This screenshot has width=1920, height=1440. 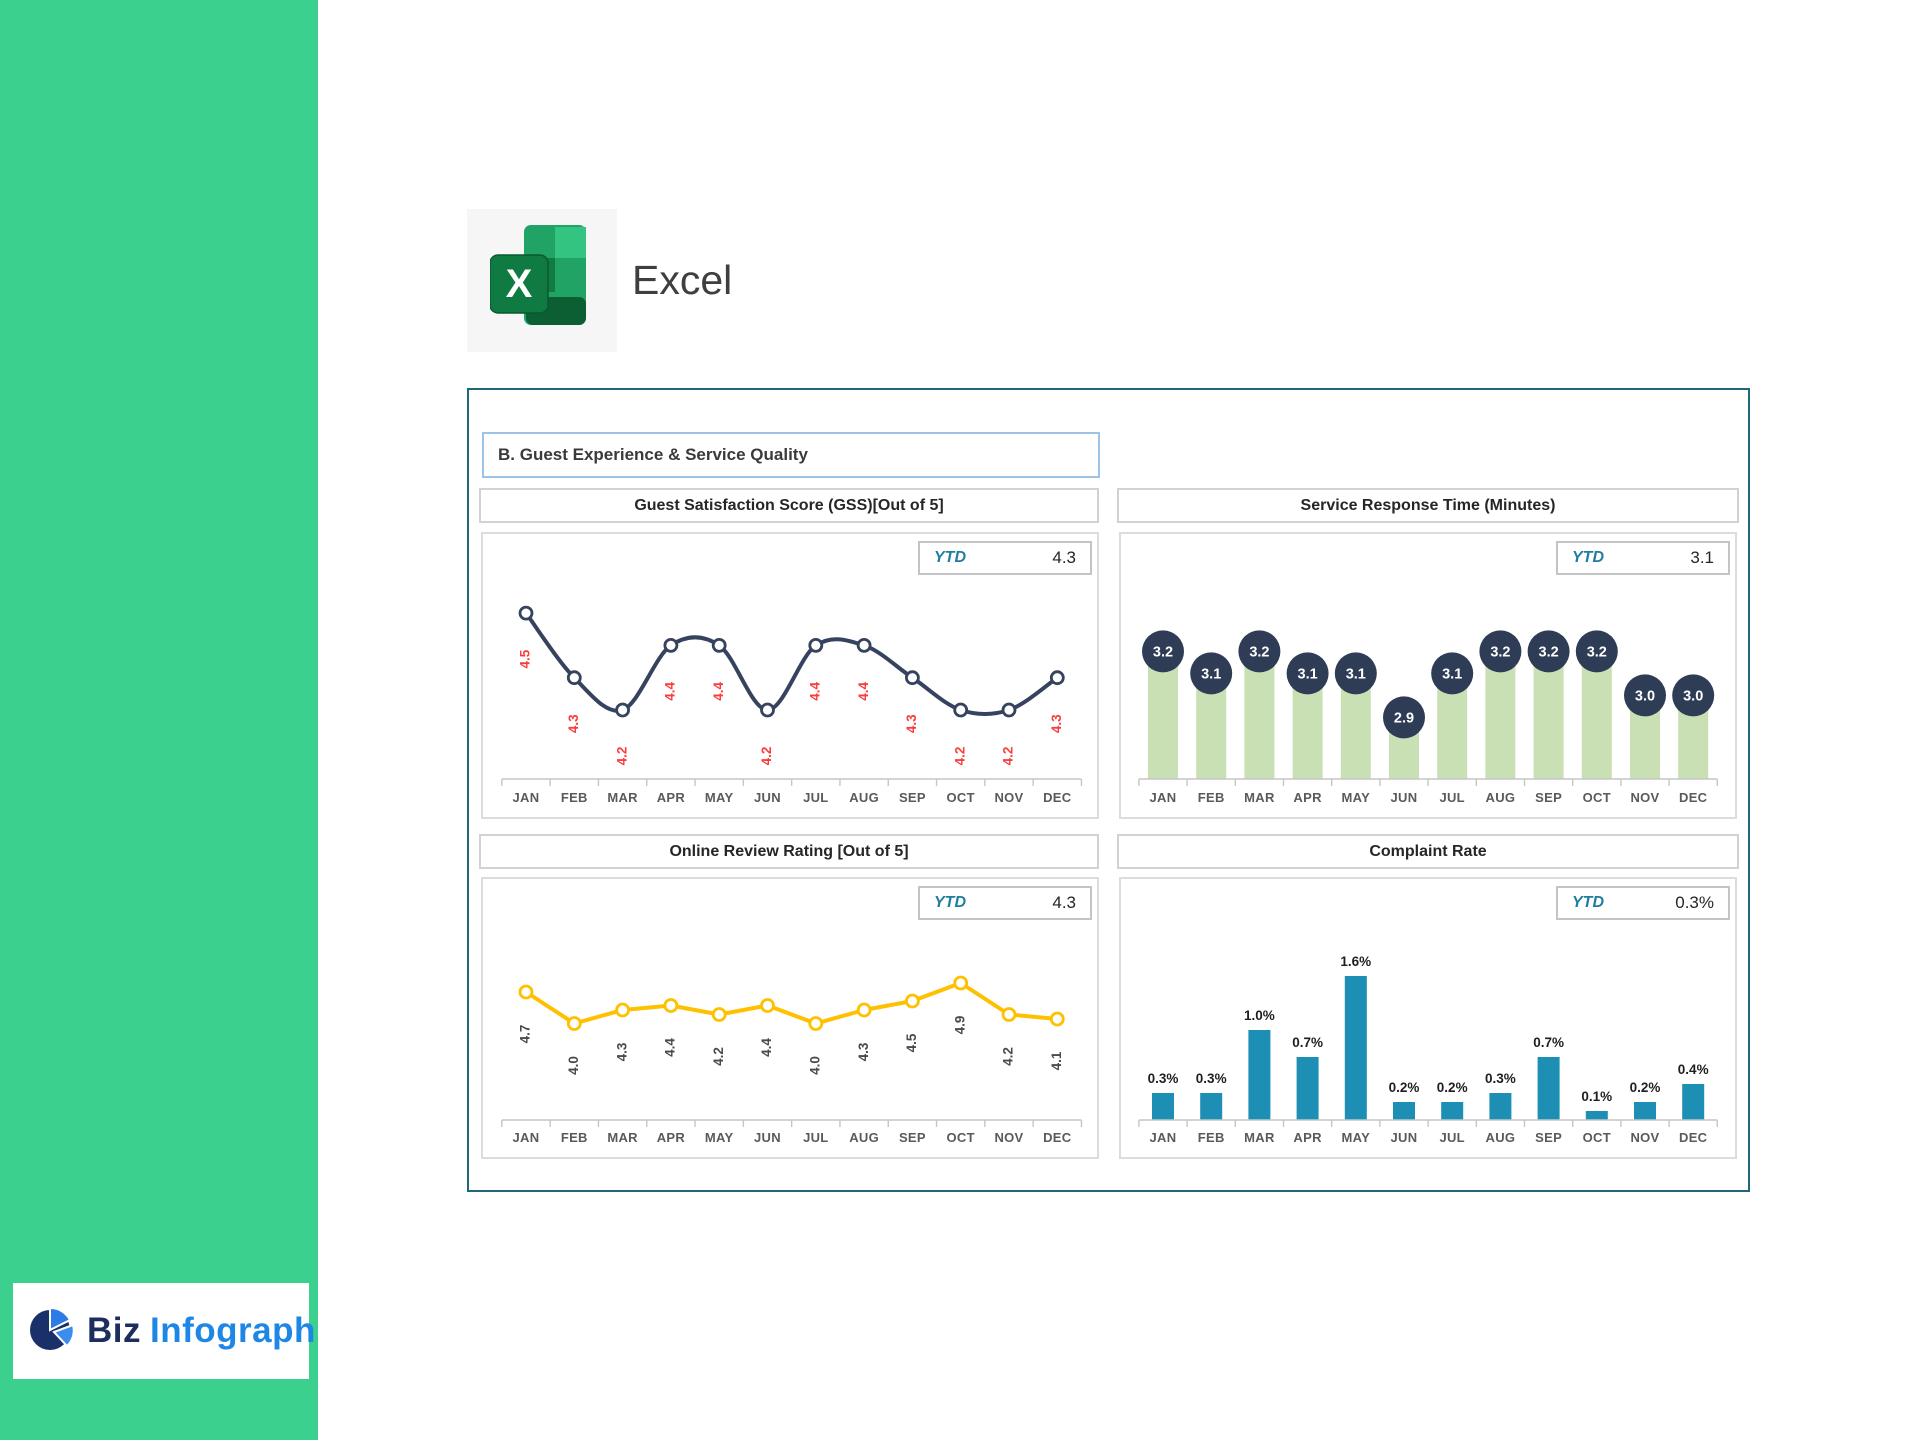 I want to click on excel-icon-tile: X, so click(x=542, y=280).